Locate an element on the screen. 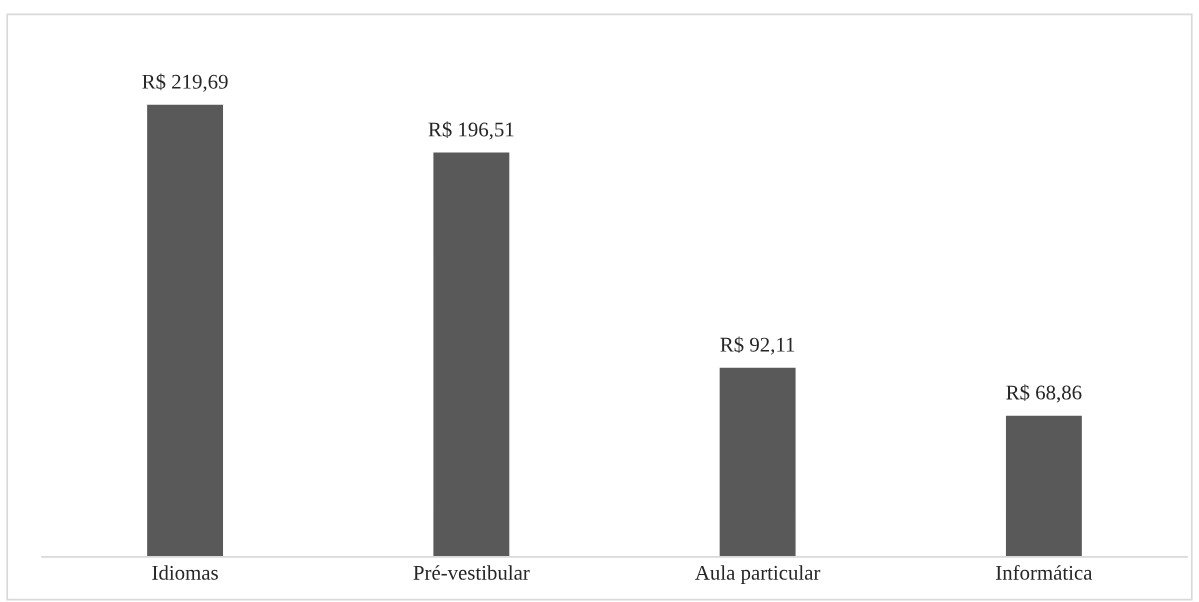 The image size is (1199, 602). x-tick-label: Pré-vestibular is located at coordinates (471, 572).